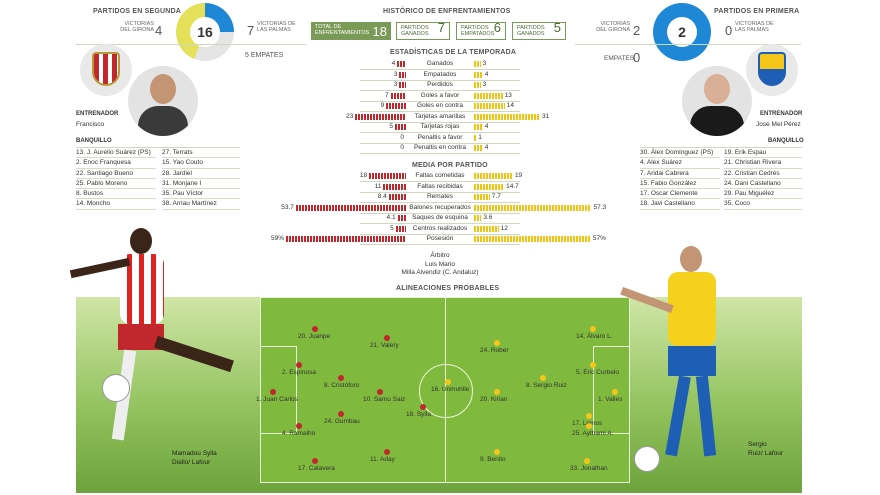  I want to click on stat-value-laspalmas: 19, so click(518, 175).